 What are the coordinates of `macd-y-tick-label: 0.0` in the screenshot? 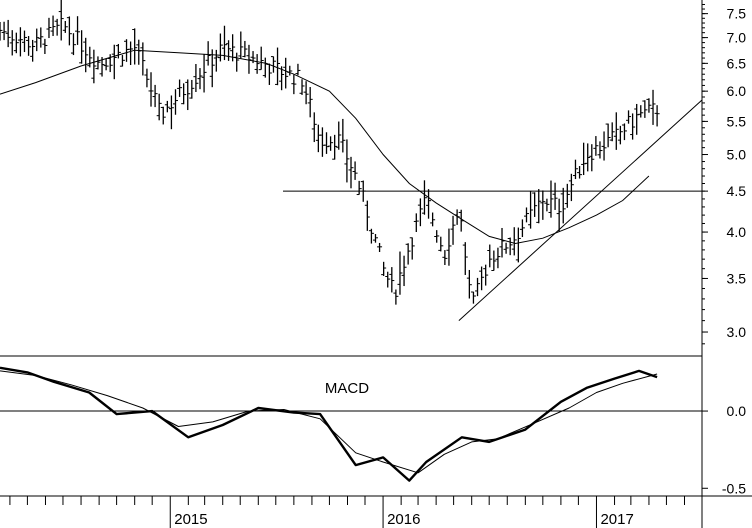 It's located at (737, 411).